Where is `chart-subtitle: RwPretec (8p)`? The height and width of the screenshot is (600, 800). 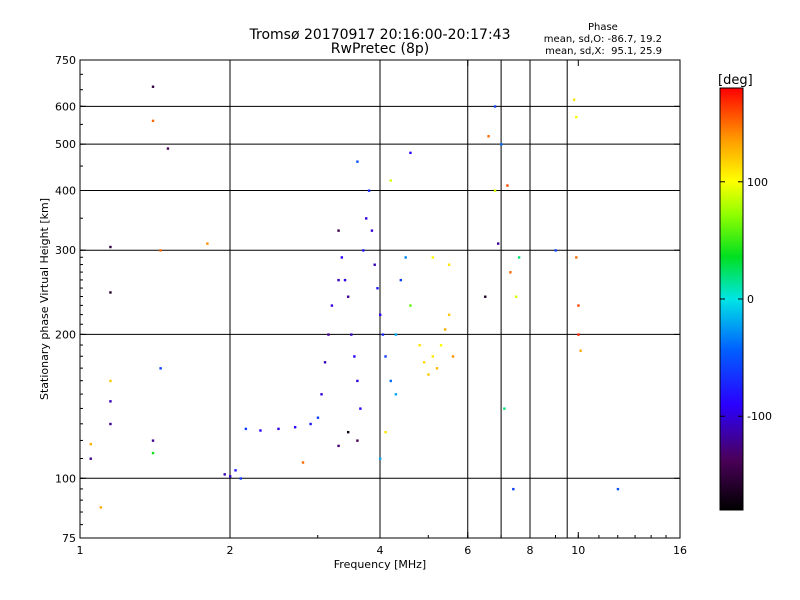 chart-subtitle: RwPretec (8p) is located at coordinates (380, 49).